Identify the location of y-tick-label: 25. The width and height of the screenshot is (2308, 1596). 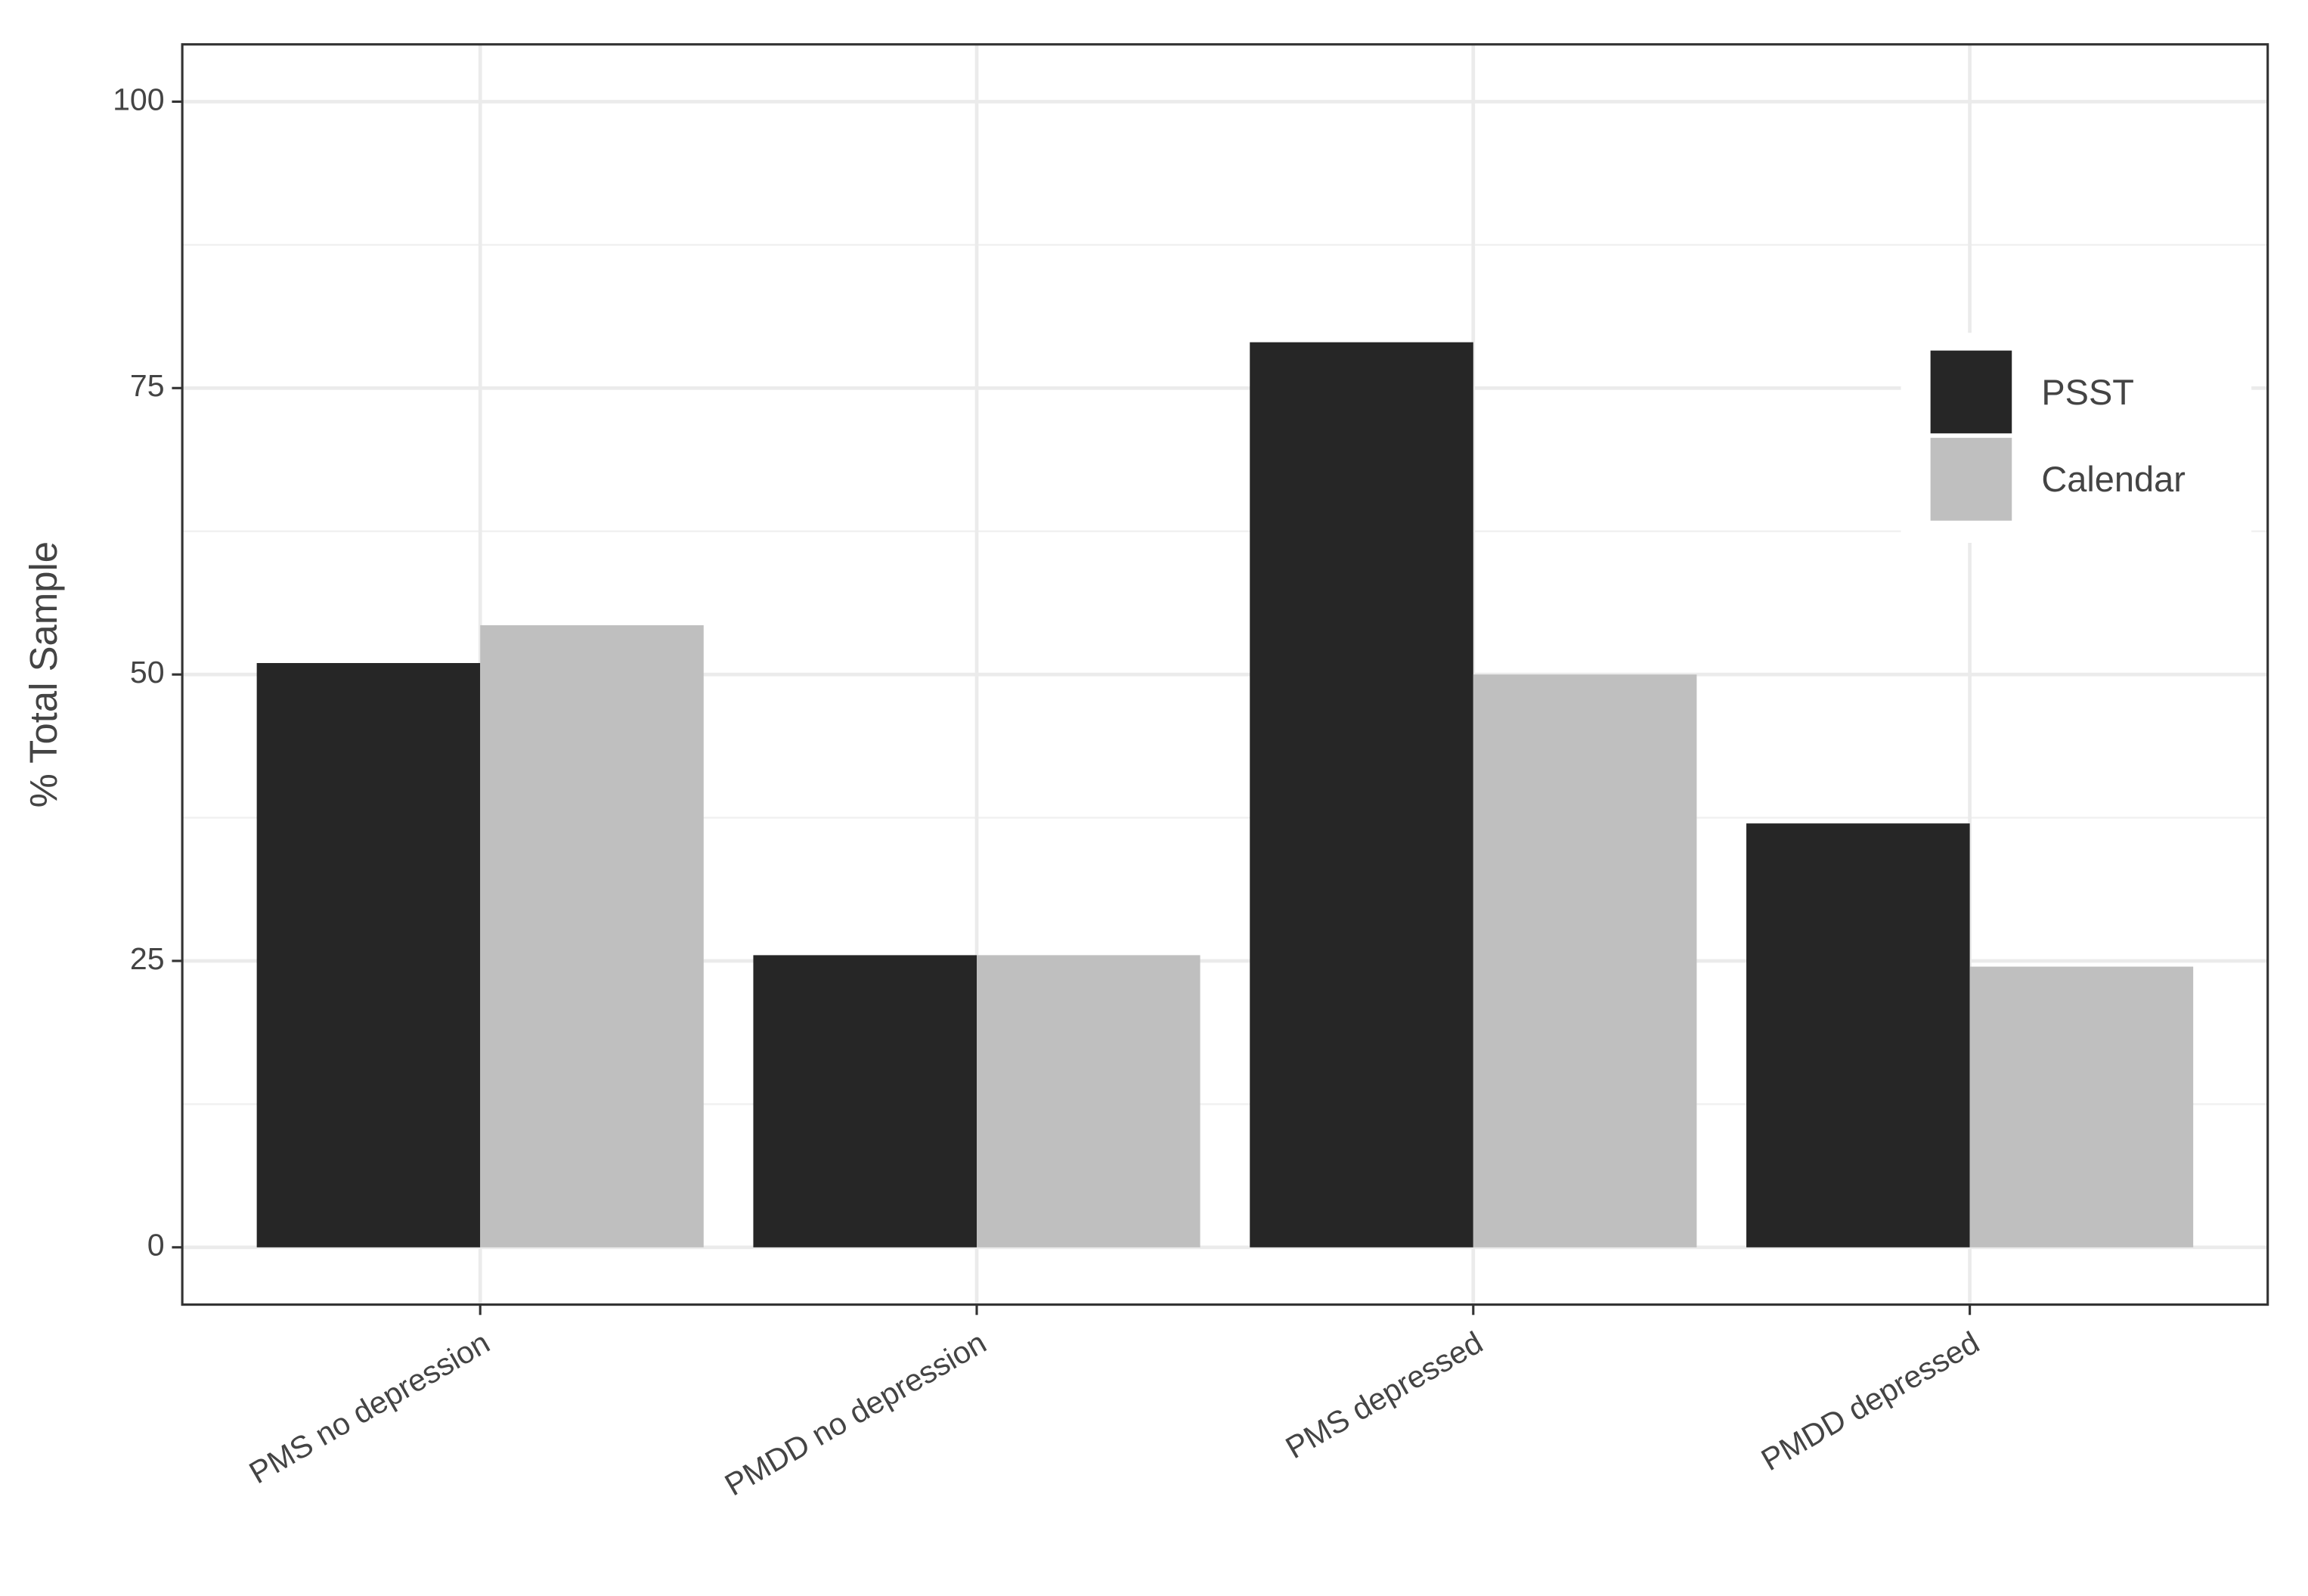
(147, 958).